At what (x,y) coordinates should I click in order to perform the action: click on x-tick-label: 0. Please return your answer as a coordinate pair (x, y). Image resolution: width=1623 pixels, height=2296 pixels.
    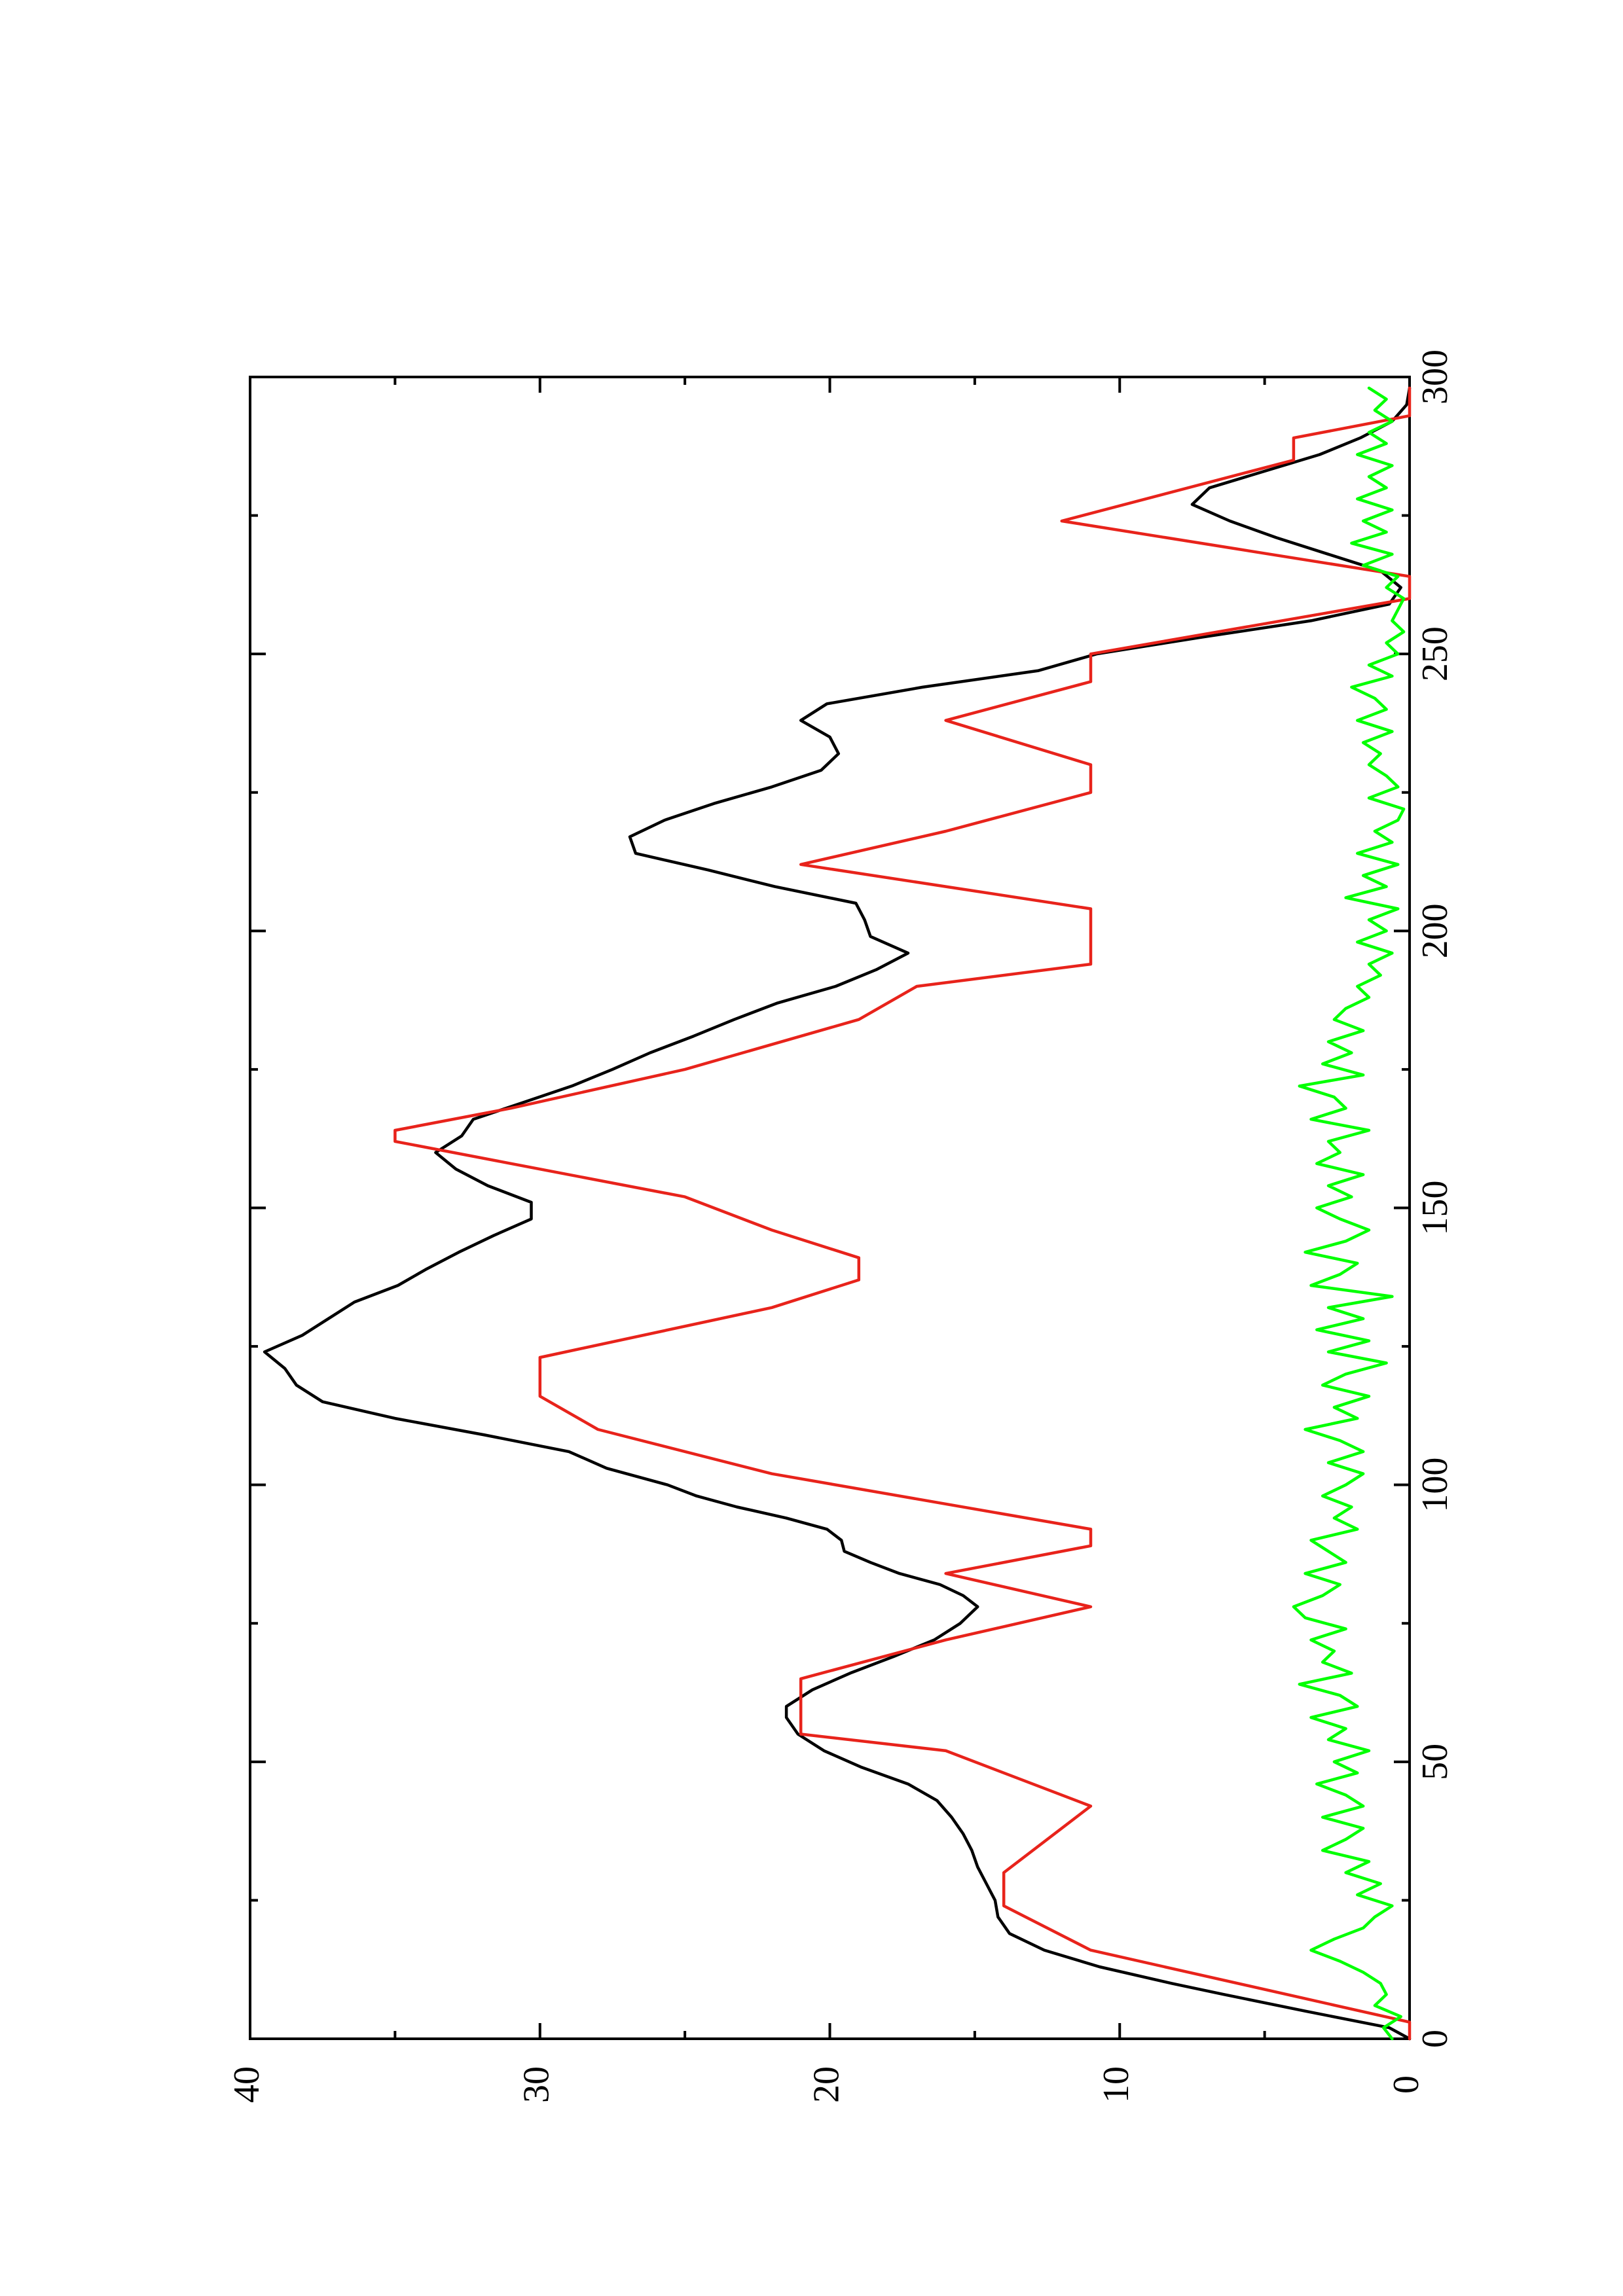
    Looking at the image, I should click on (1435, 2039).